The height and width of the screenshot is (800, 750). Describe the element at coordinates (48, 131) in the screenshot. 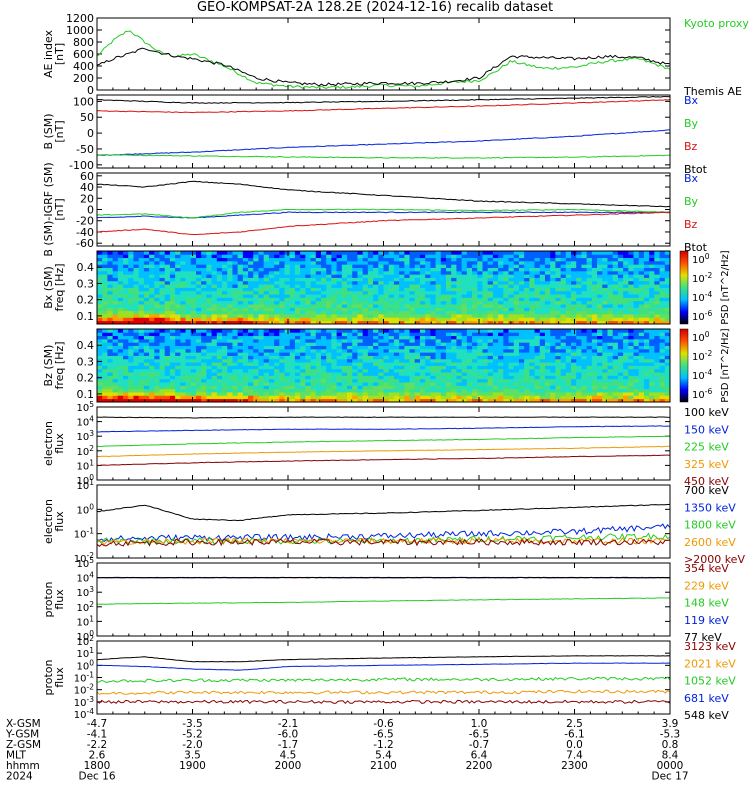

I see `ylabel: B (SM)` at that location.